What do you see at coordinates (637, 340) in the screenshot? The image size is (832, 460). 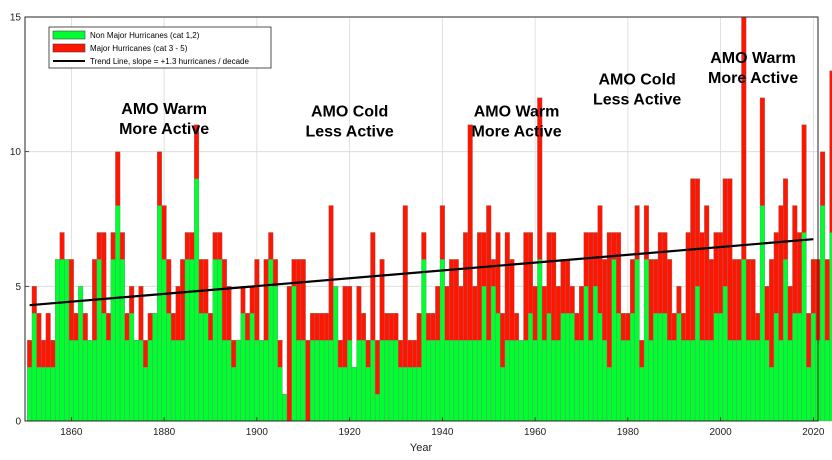 I see `bar-non-major-1982` at bounding box center [637, 340].